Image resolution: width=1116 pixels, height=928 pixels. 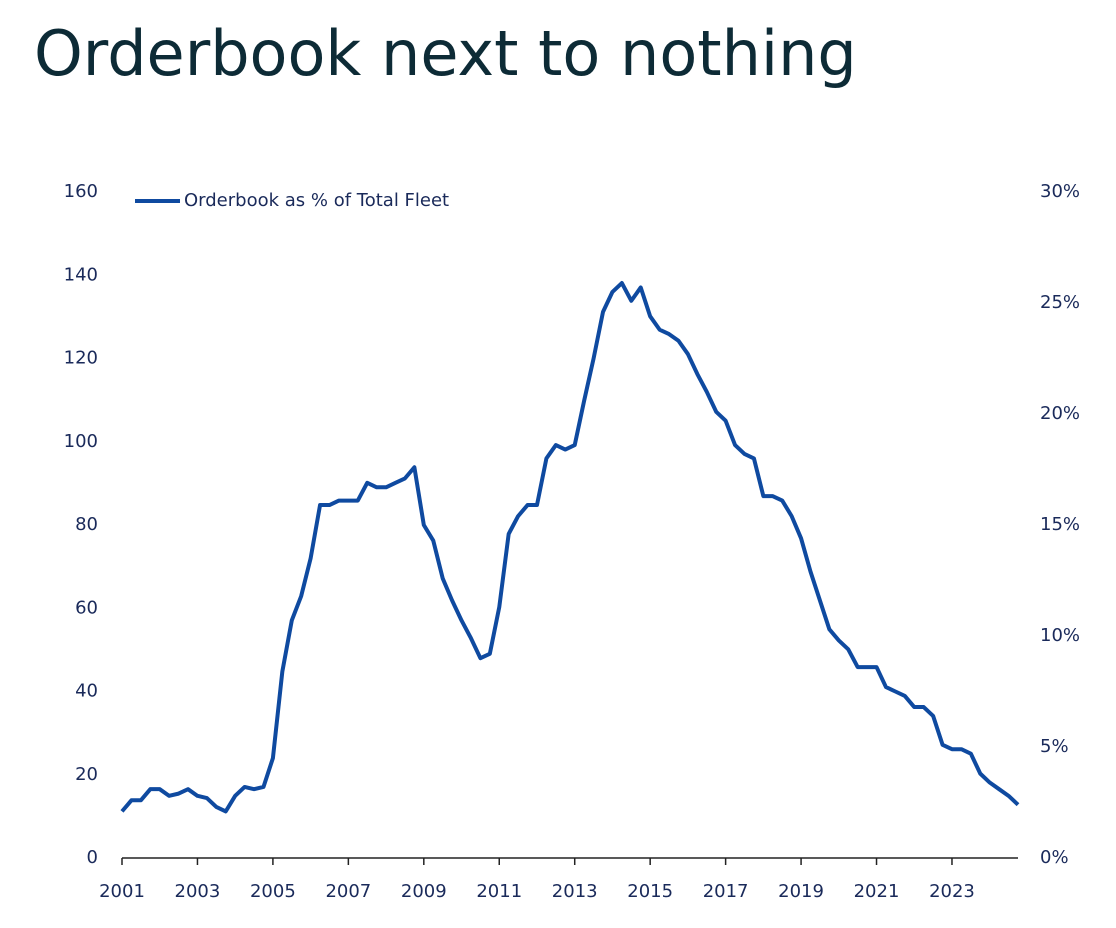 I want to click on y2-tick-label: 30%, so click(x=1060, y=191).